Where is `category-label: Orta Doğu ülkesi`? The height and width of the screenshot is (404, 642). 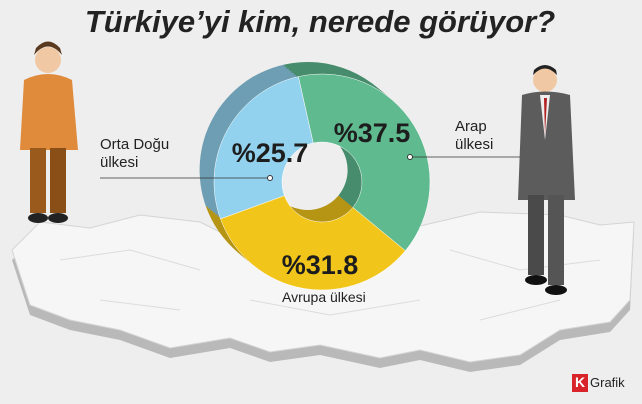 category-label: Orta Doğu ülkesi is located at coordinates (135, 153).